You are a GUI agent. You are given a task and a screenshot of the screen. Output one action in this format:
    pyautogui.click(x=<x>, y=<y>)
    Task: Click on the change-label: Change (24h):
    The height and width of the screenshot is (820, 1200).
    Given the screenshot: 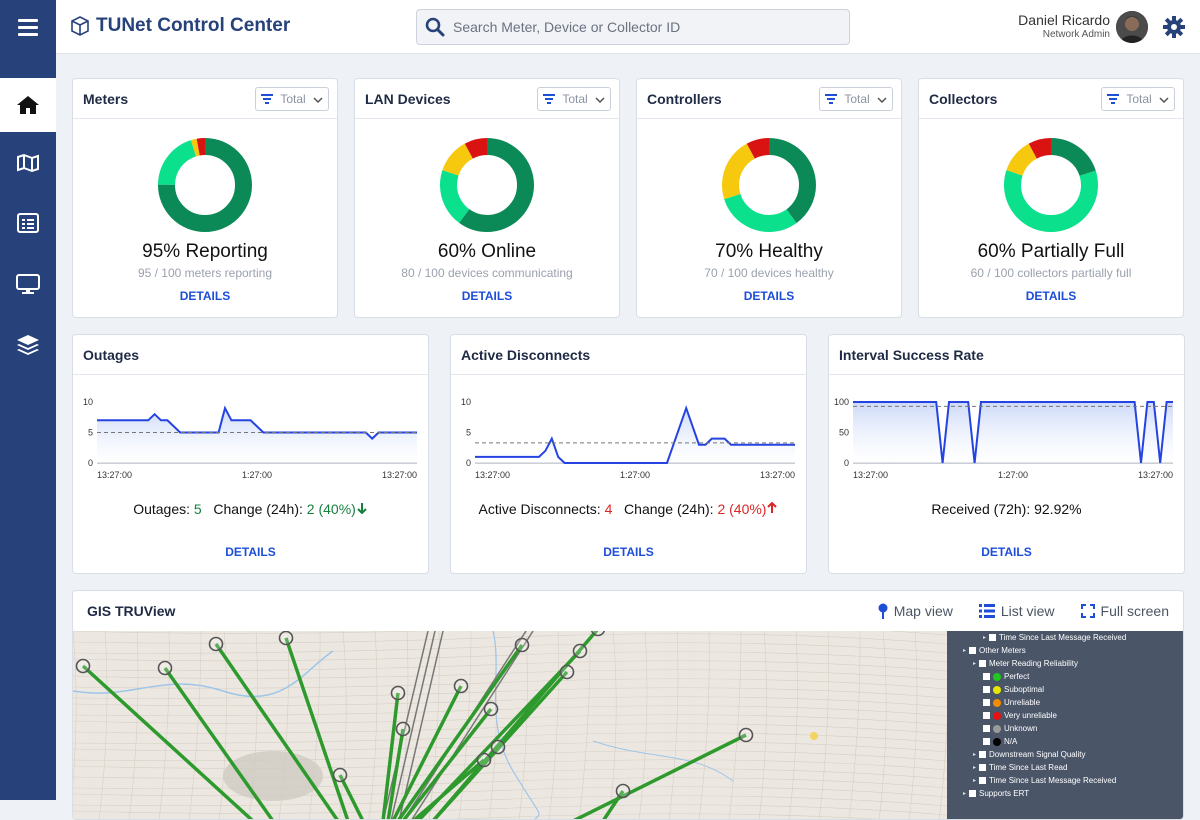 What is the action you would take?
    pyautogui.click(x=258, y=509)
    